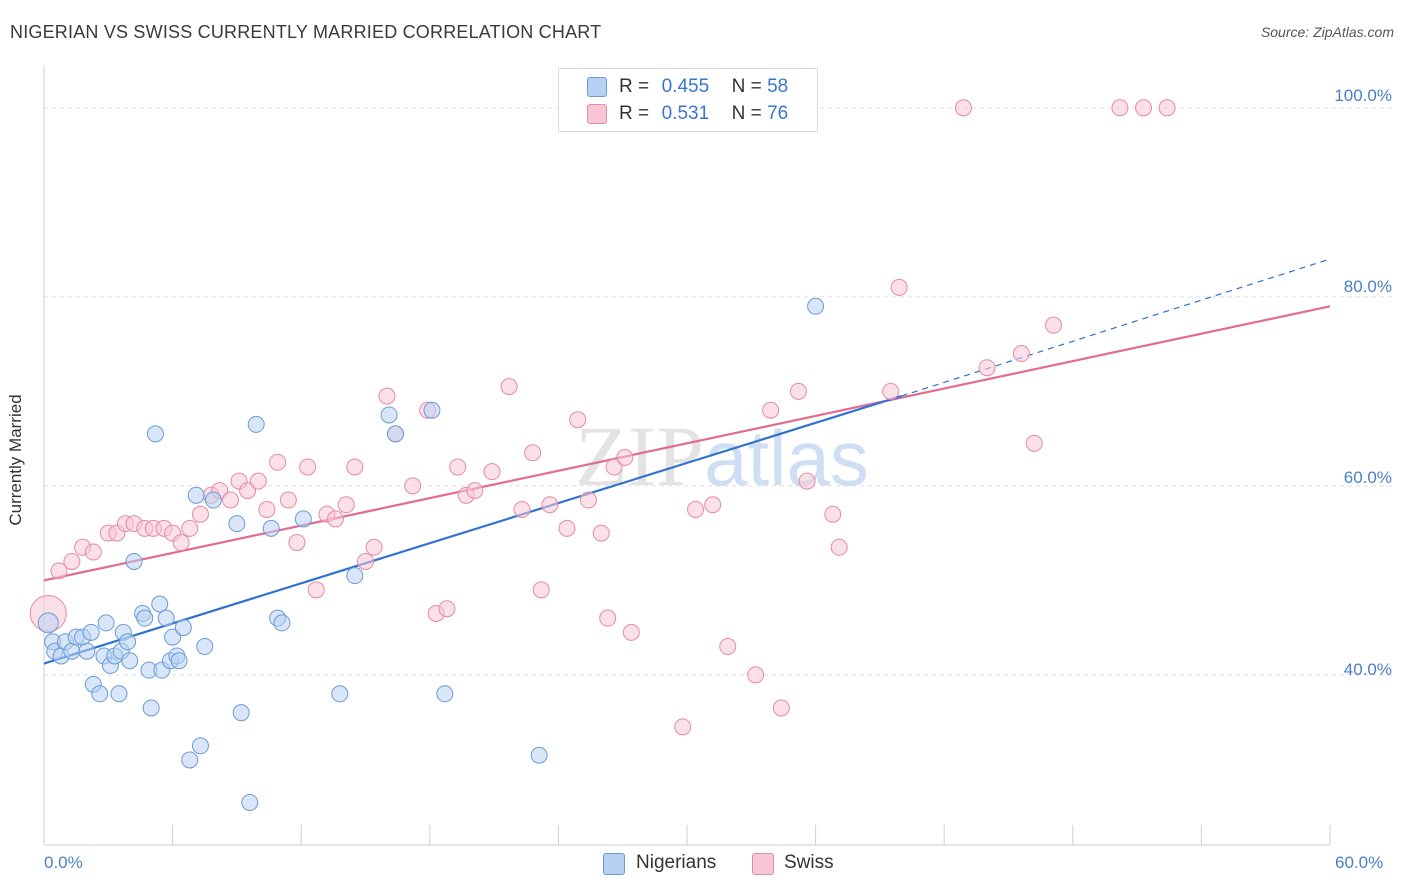  What do you see at coordinates (1327, 32) in the screenshot?
I see `source-credit: Source: ZipAtlas.com` at bounding box center [1327, 32].